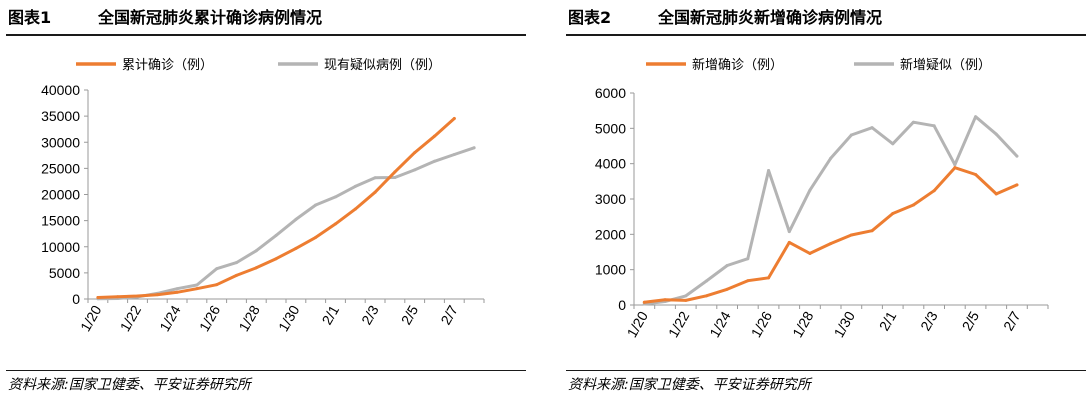 The image size is (1086, 402). I want to click on legend-label: 新增疑似（例）, so click(945, 65).